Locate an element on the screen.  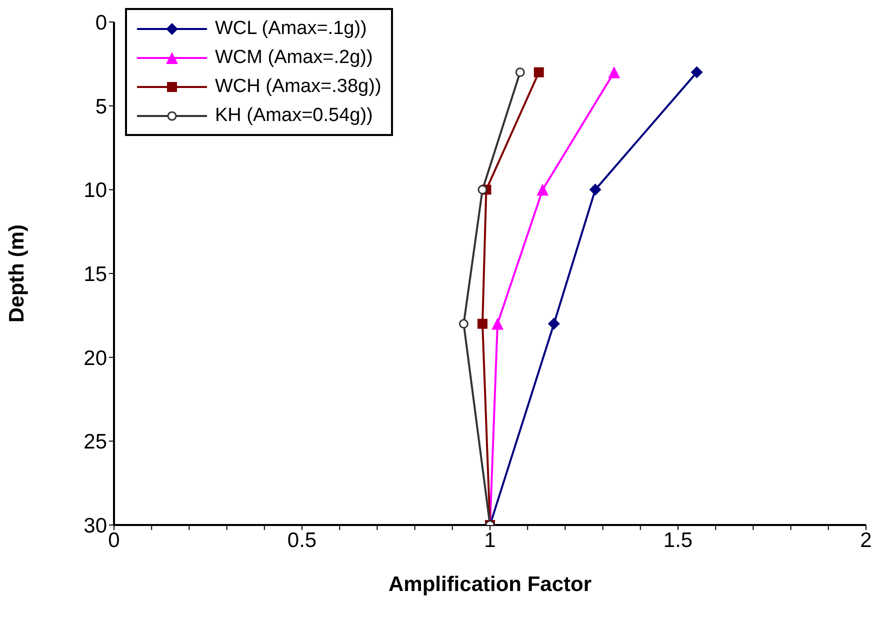
y-tick-label: 0 is located at coordinates (101, 22).